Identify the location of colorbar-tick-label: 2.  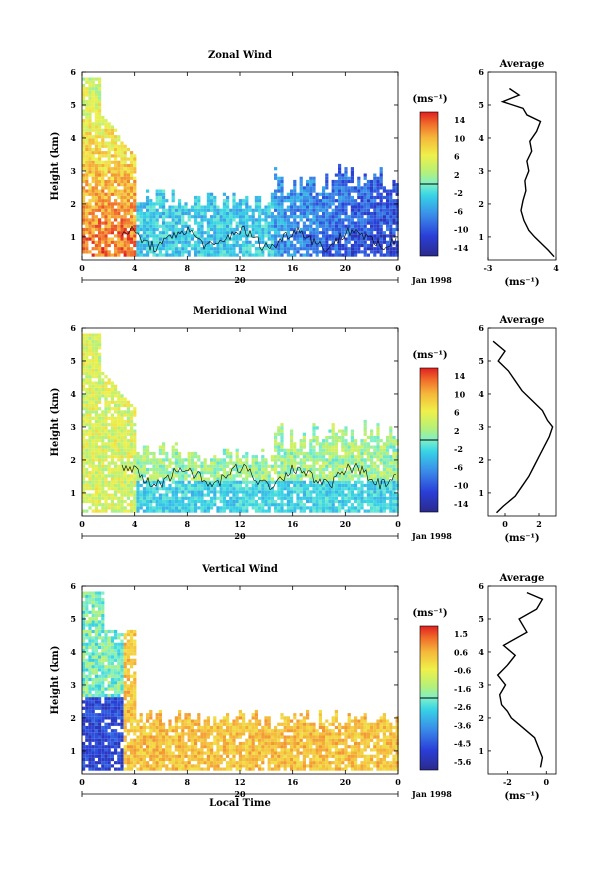
(457, 431).